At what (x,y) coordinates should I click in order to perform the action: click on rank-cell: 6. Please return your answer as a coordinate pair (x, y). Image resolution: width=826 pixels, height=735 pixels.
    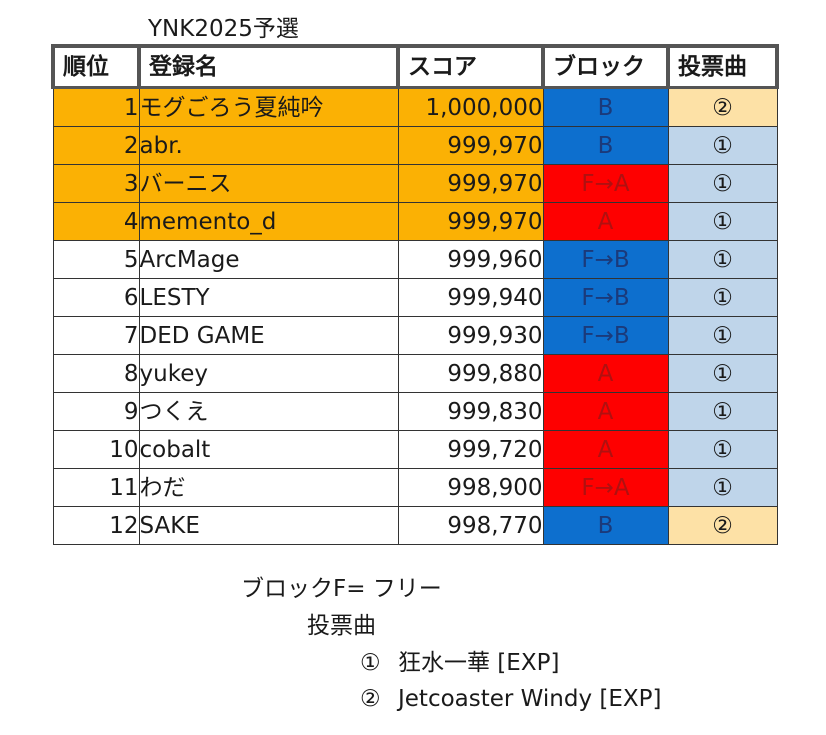
    Looking at the image, I should click on (96, 297).